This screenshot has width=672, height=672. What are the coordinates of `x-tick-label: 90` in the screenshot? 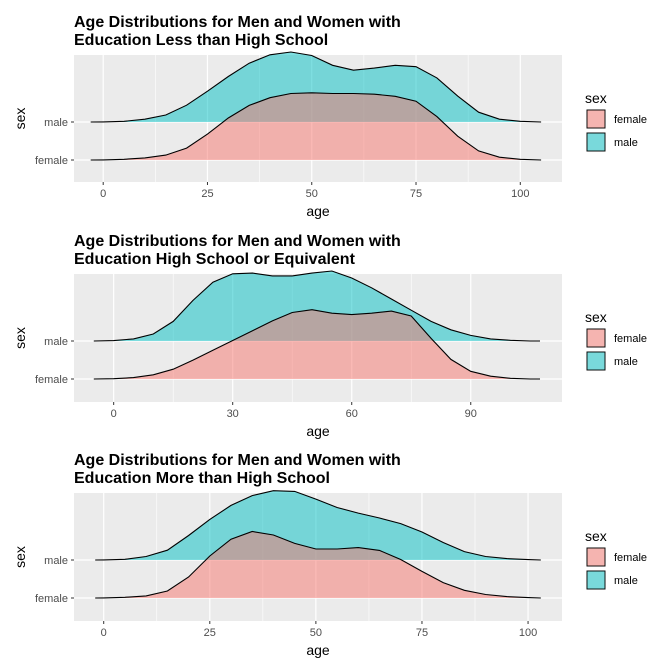 It's located at (471, 414).